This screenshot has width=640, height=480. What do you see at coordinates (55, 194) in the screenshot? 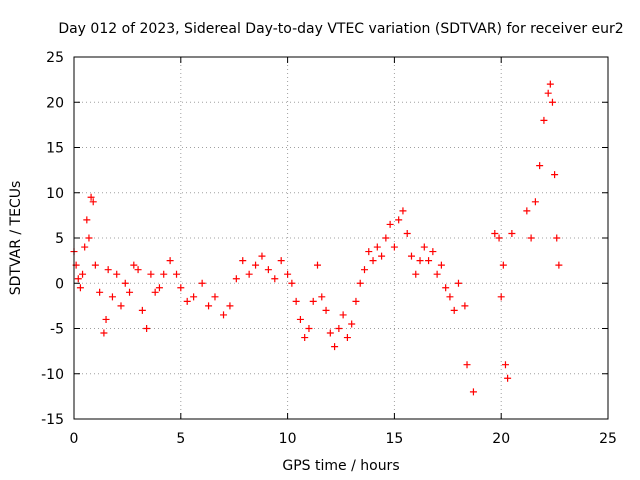
I see `y-tick-label: 10` at bounding box center [55, 194].